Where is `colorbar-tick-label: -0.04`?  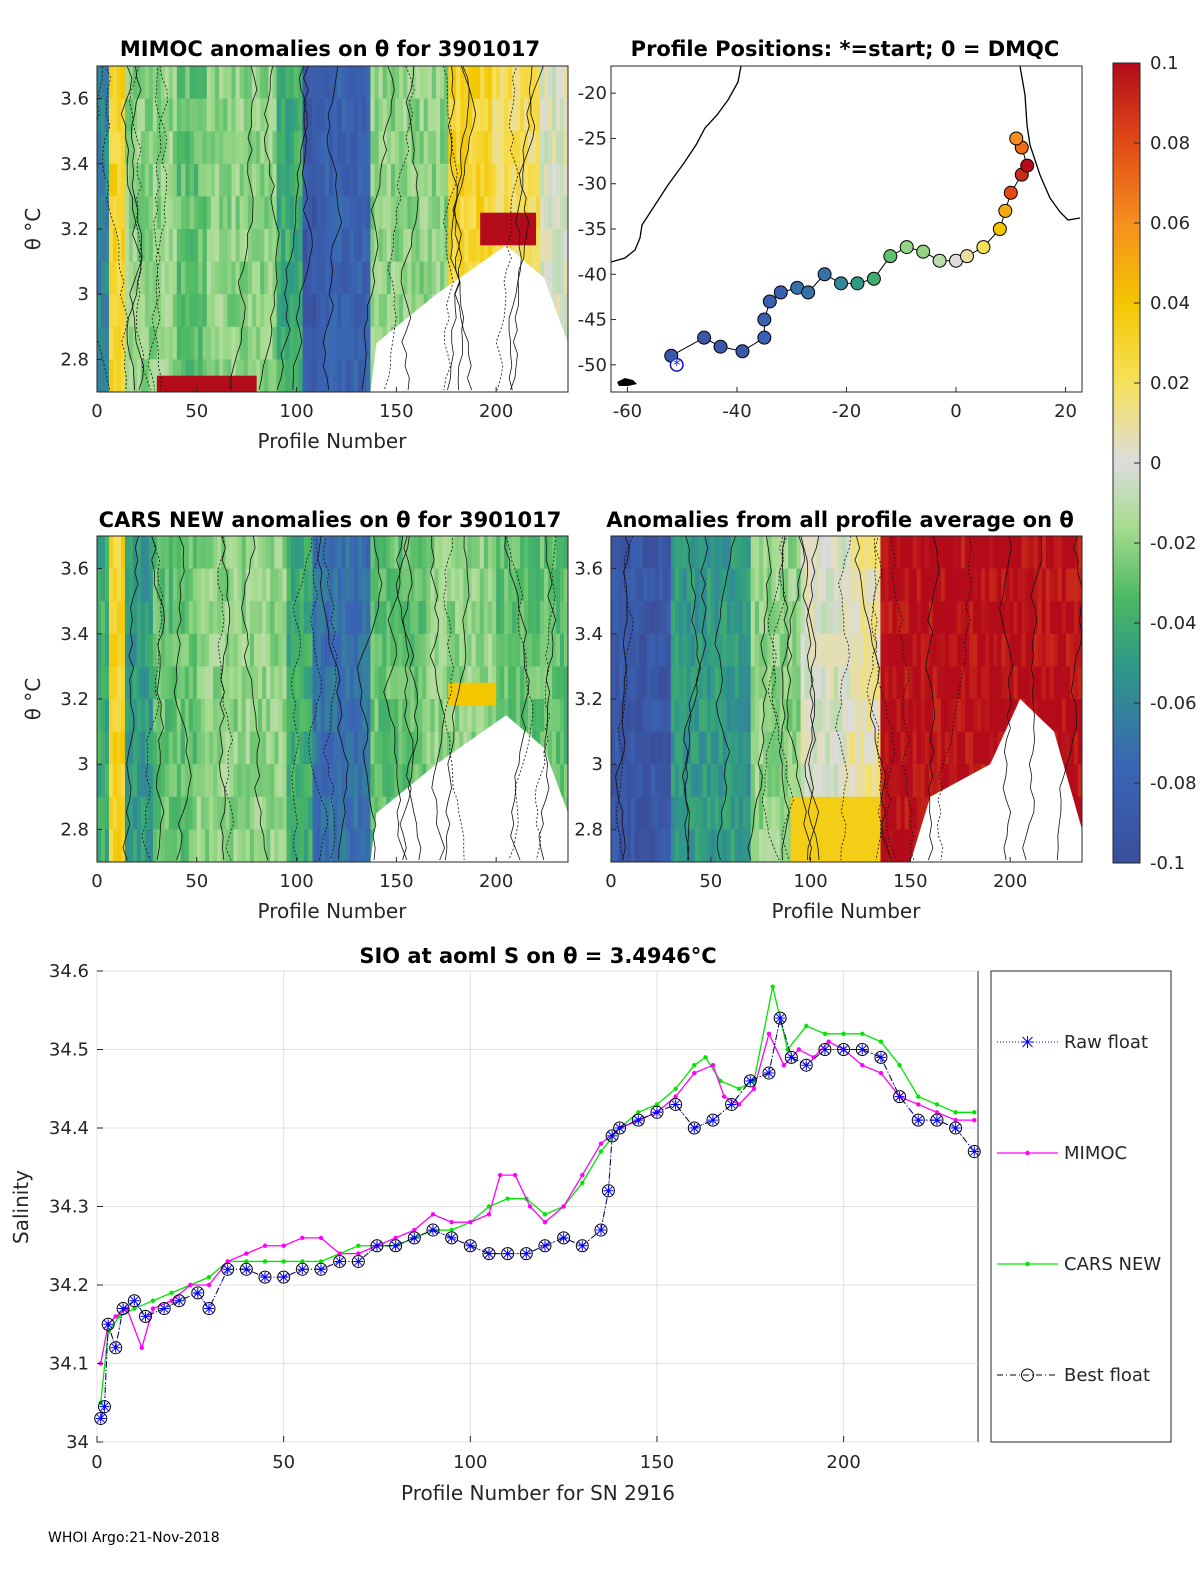
colorbar-tick-label: -0.04 is located at coordinates (1173, 623).